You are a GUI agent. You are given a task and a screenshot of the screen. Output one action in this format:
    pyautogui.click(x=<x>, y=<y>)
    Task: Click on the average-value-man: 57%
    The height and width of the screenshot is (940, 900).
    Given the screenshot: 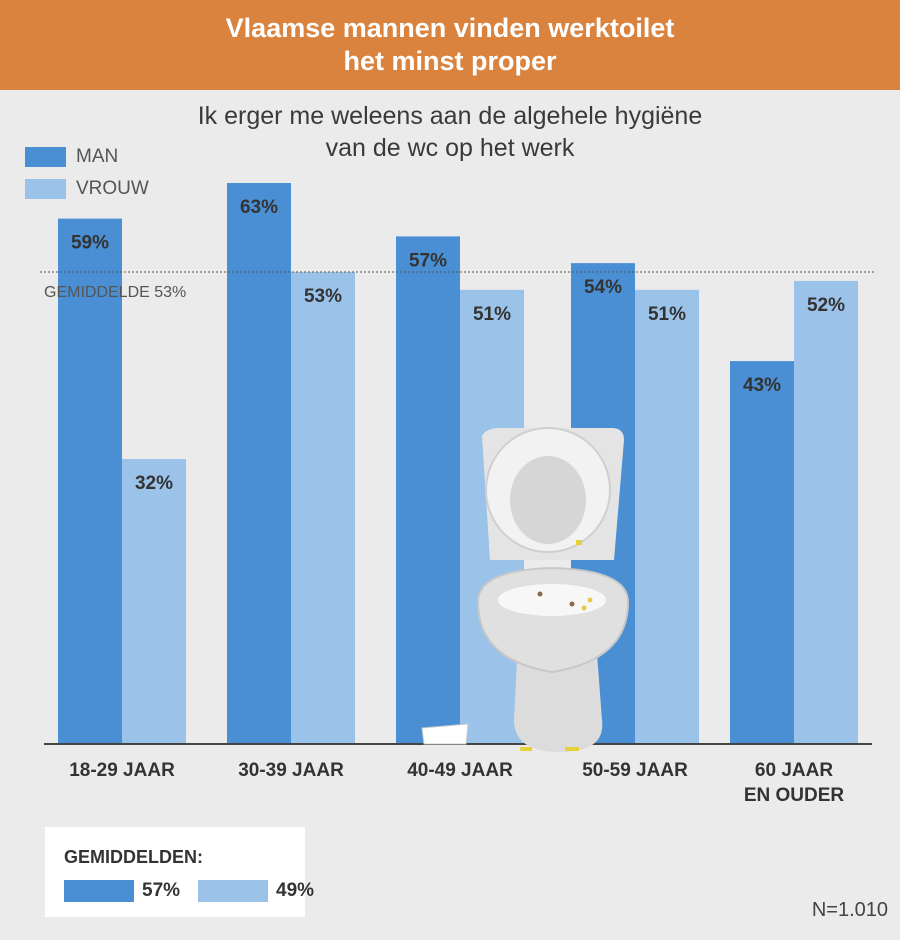 What is the action you would take?
    pyautogui.click(x=161, y=890)
    